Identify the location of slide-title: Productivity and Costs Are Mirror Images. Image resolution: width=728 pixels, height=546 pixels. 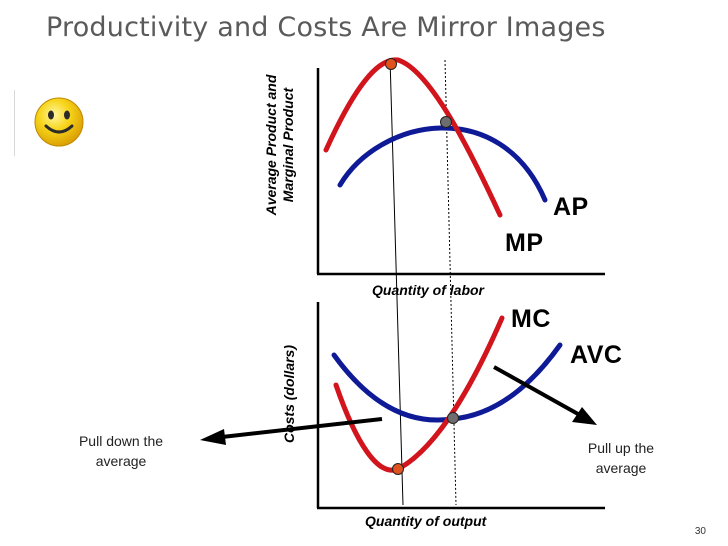
(326, 27).